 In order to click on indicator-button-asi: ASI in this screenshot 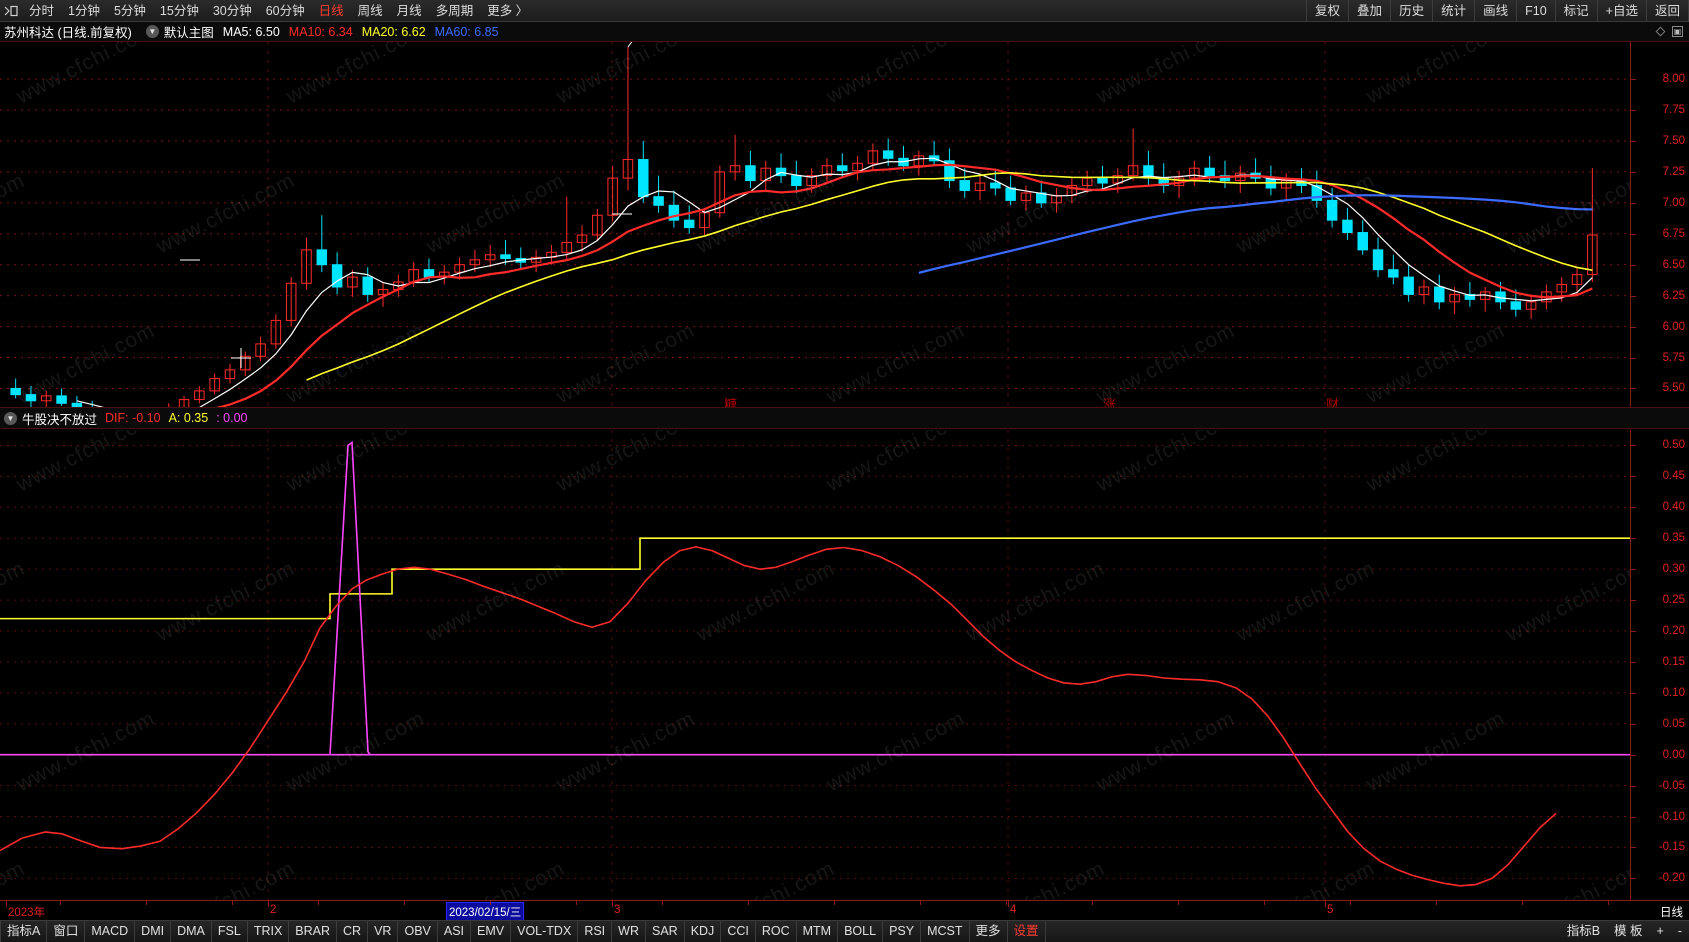, I will do `click(455, 931)`.